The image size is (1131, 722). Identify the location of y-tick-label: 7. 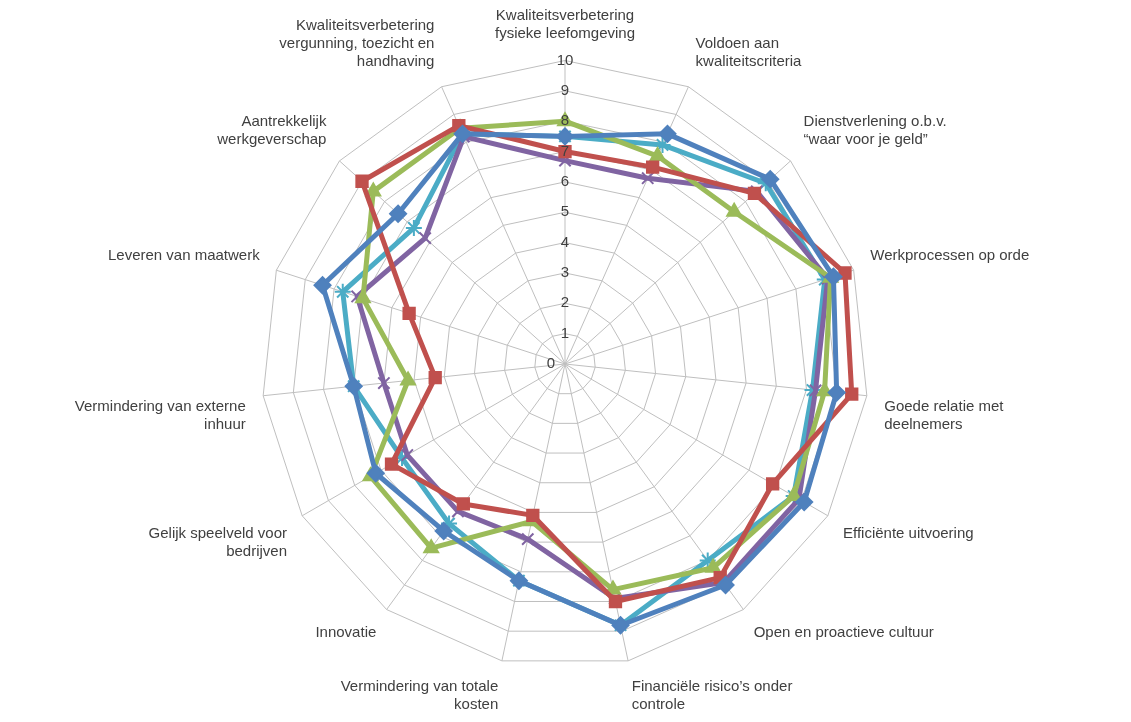
(565, 150).